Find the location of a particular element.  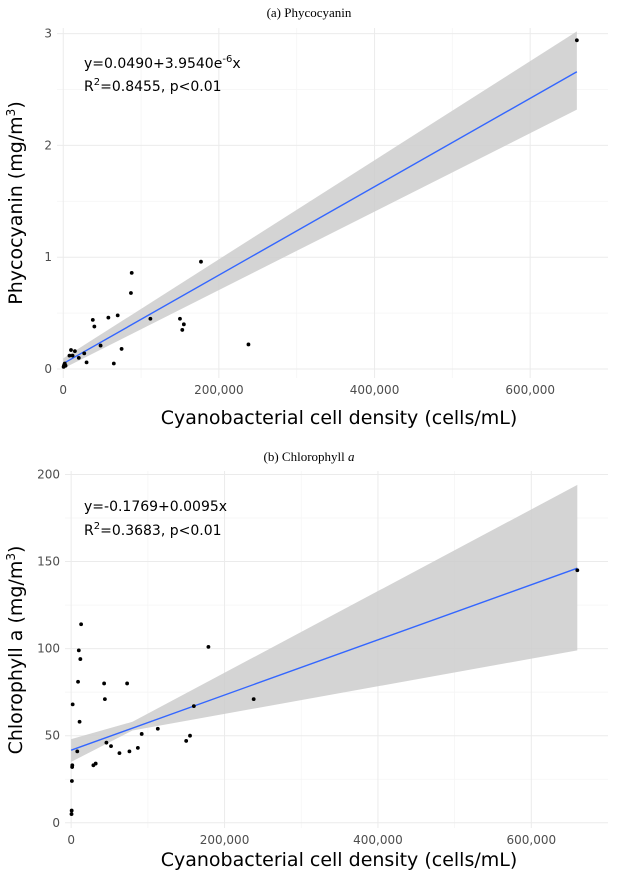

regression-equation: y=-0.1769+0.0095x is located at coordinates (155, 507).